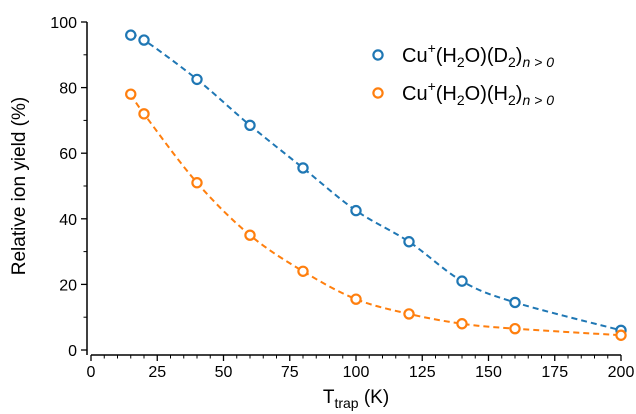 This screenshot has width=636, height=414. Describe the element at coordinates (463, 74) in the screenshot. I see `legend: Cu+(H2O)(D2)n > 0 Cu+(H2O)(H2)n > 0` at that location.